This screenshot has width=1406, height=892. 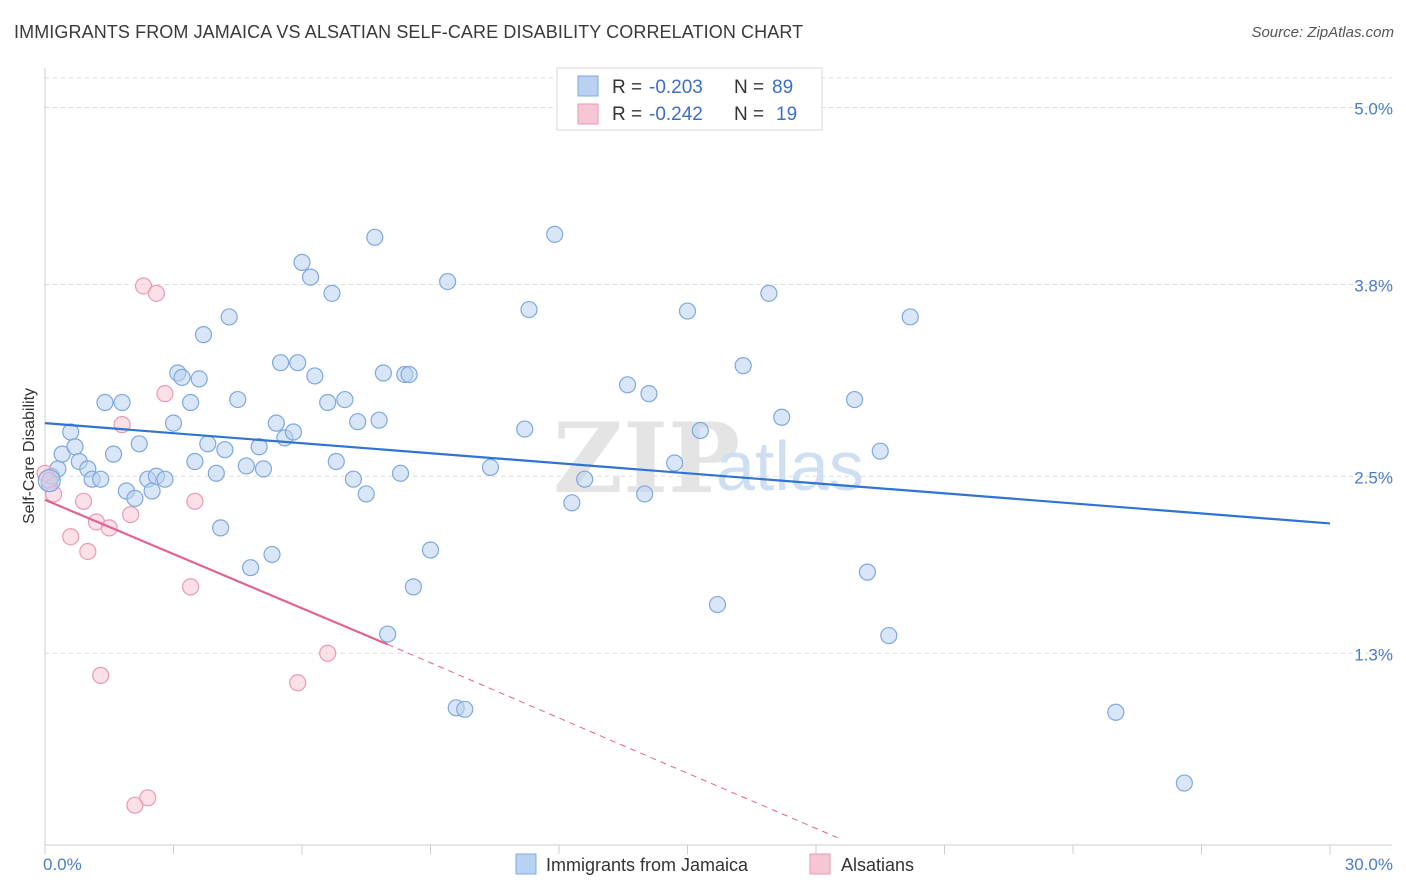 What do you see at coordinates (1373, 477) in the screenshot?
I see `y-tick-label: 2.5%` at bounding box center [1373, 477].